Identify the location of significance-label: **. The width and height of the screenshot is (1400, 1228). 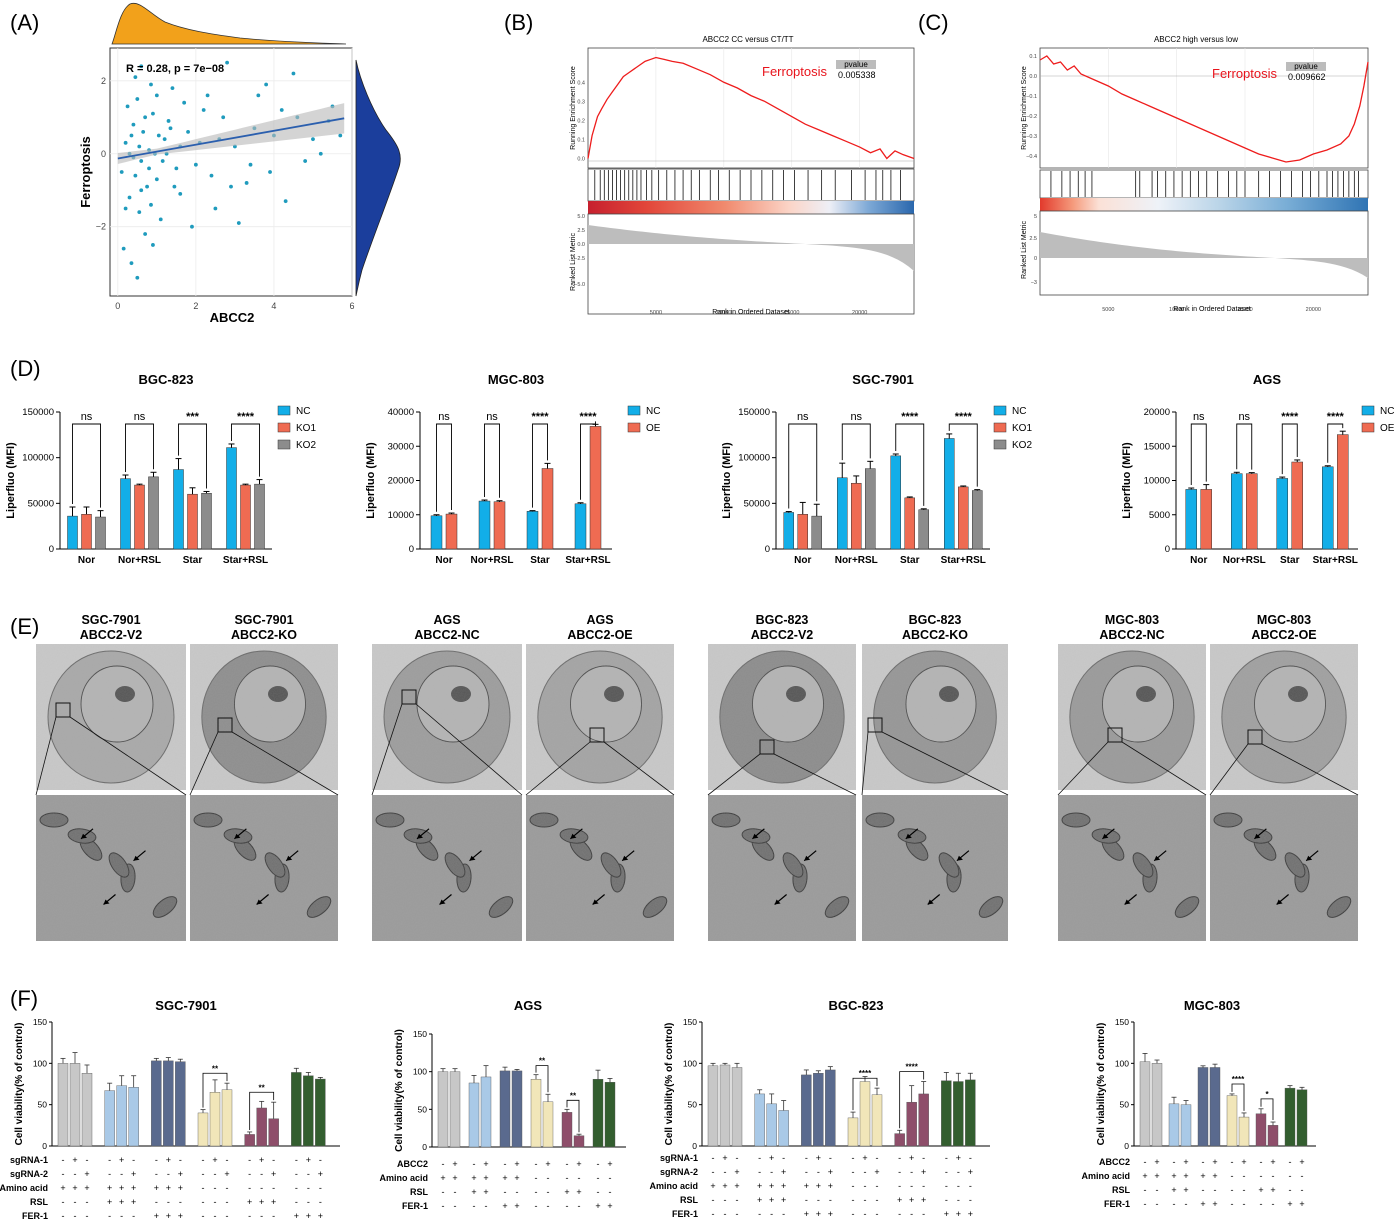
(262, 1087).